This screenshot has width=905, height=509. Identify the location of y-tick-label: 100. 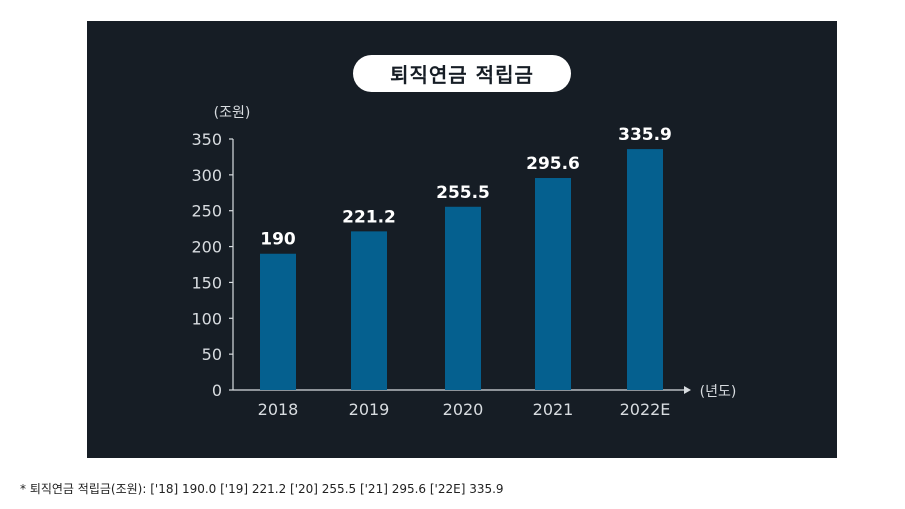
(206, 318).